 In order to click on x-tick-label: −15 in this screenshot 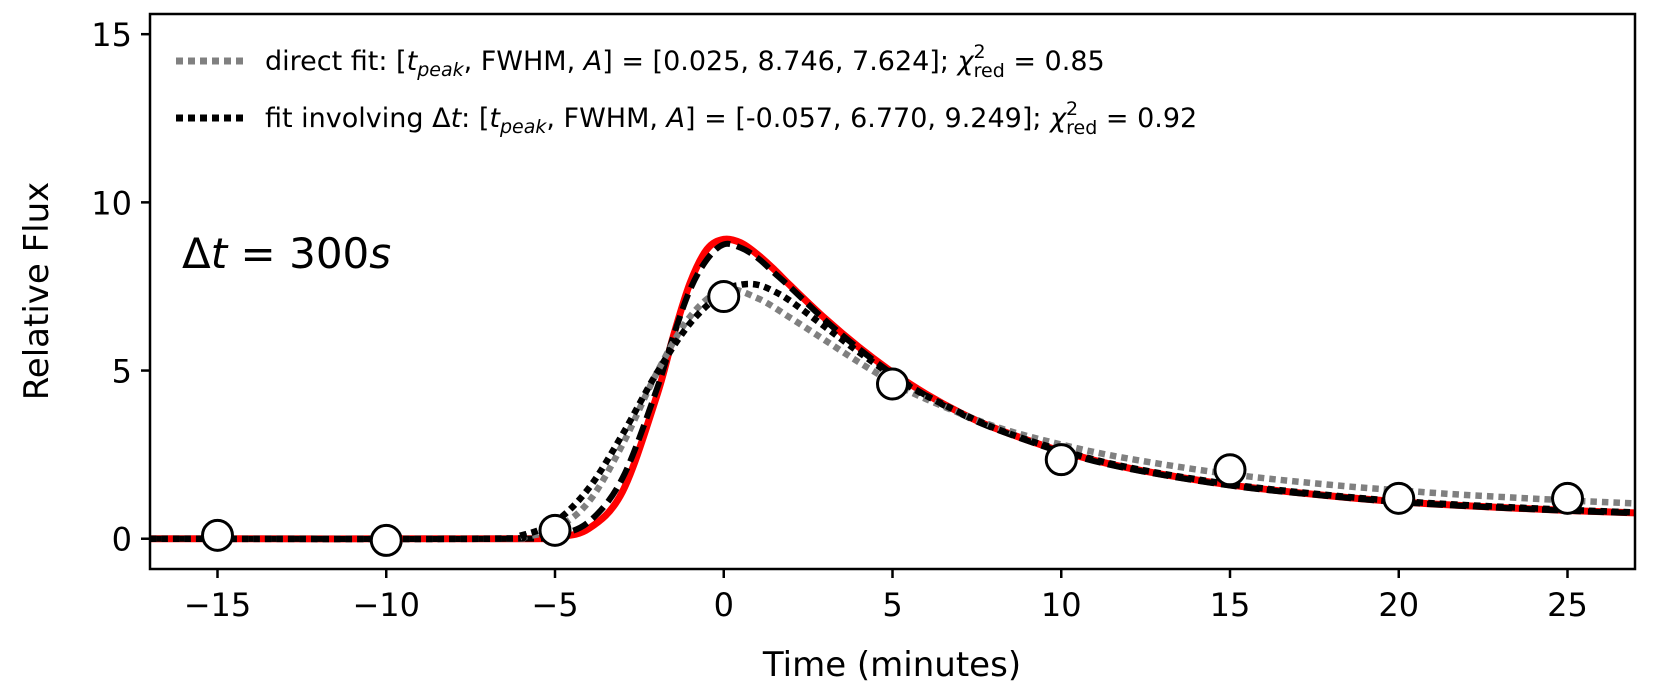, I will do `click(218, 605)`.